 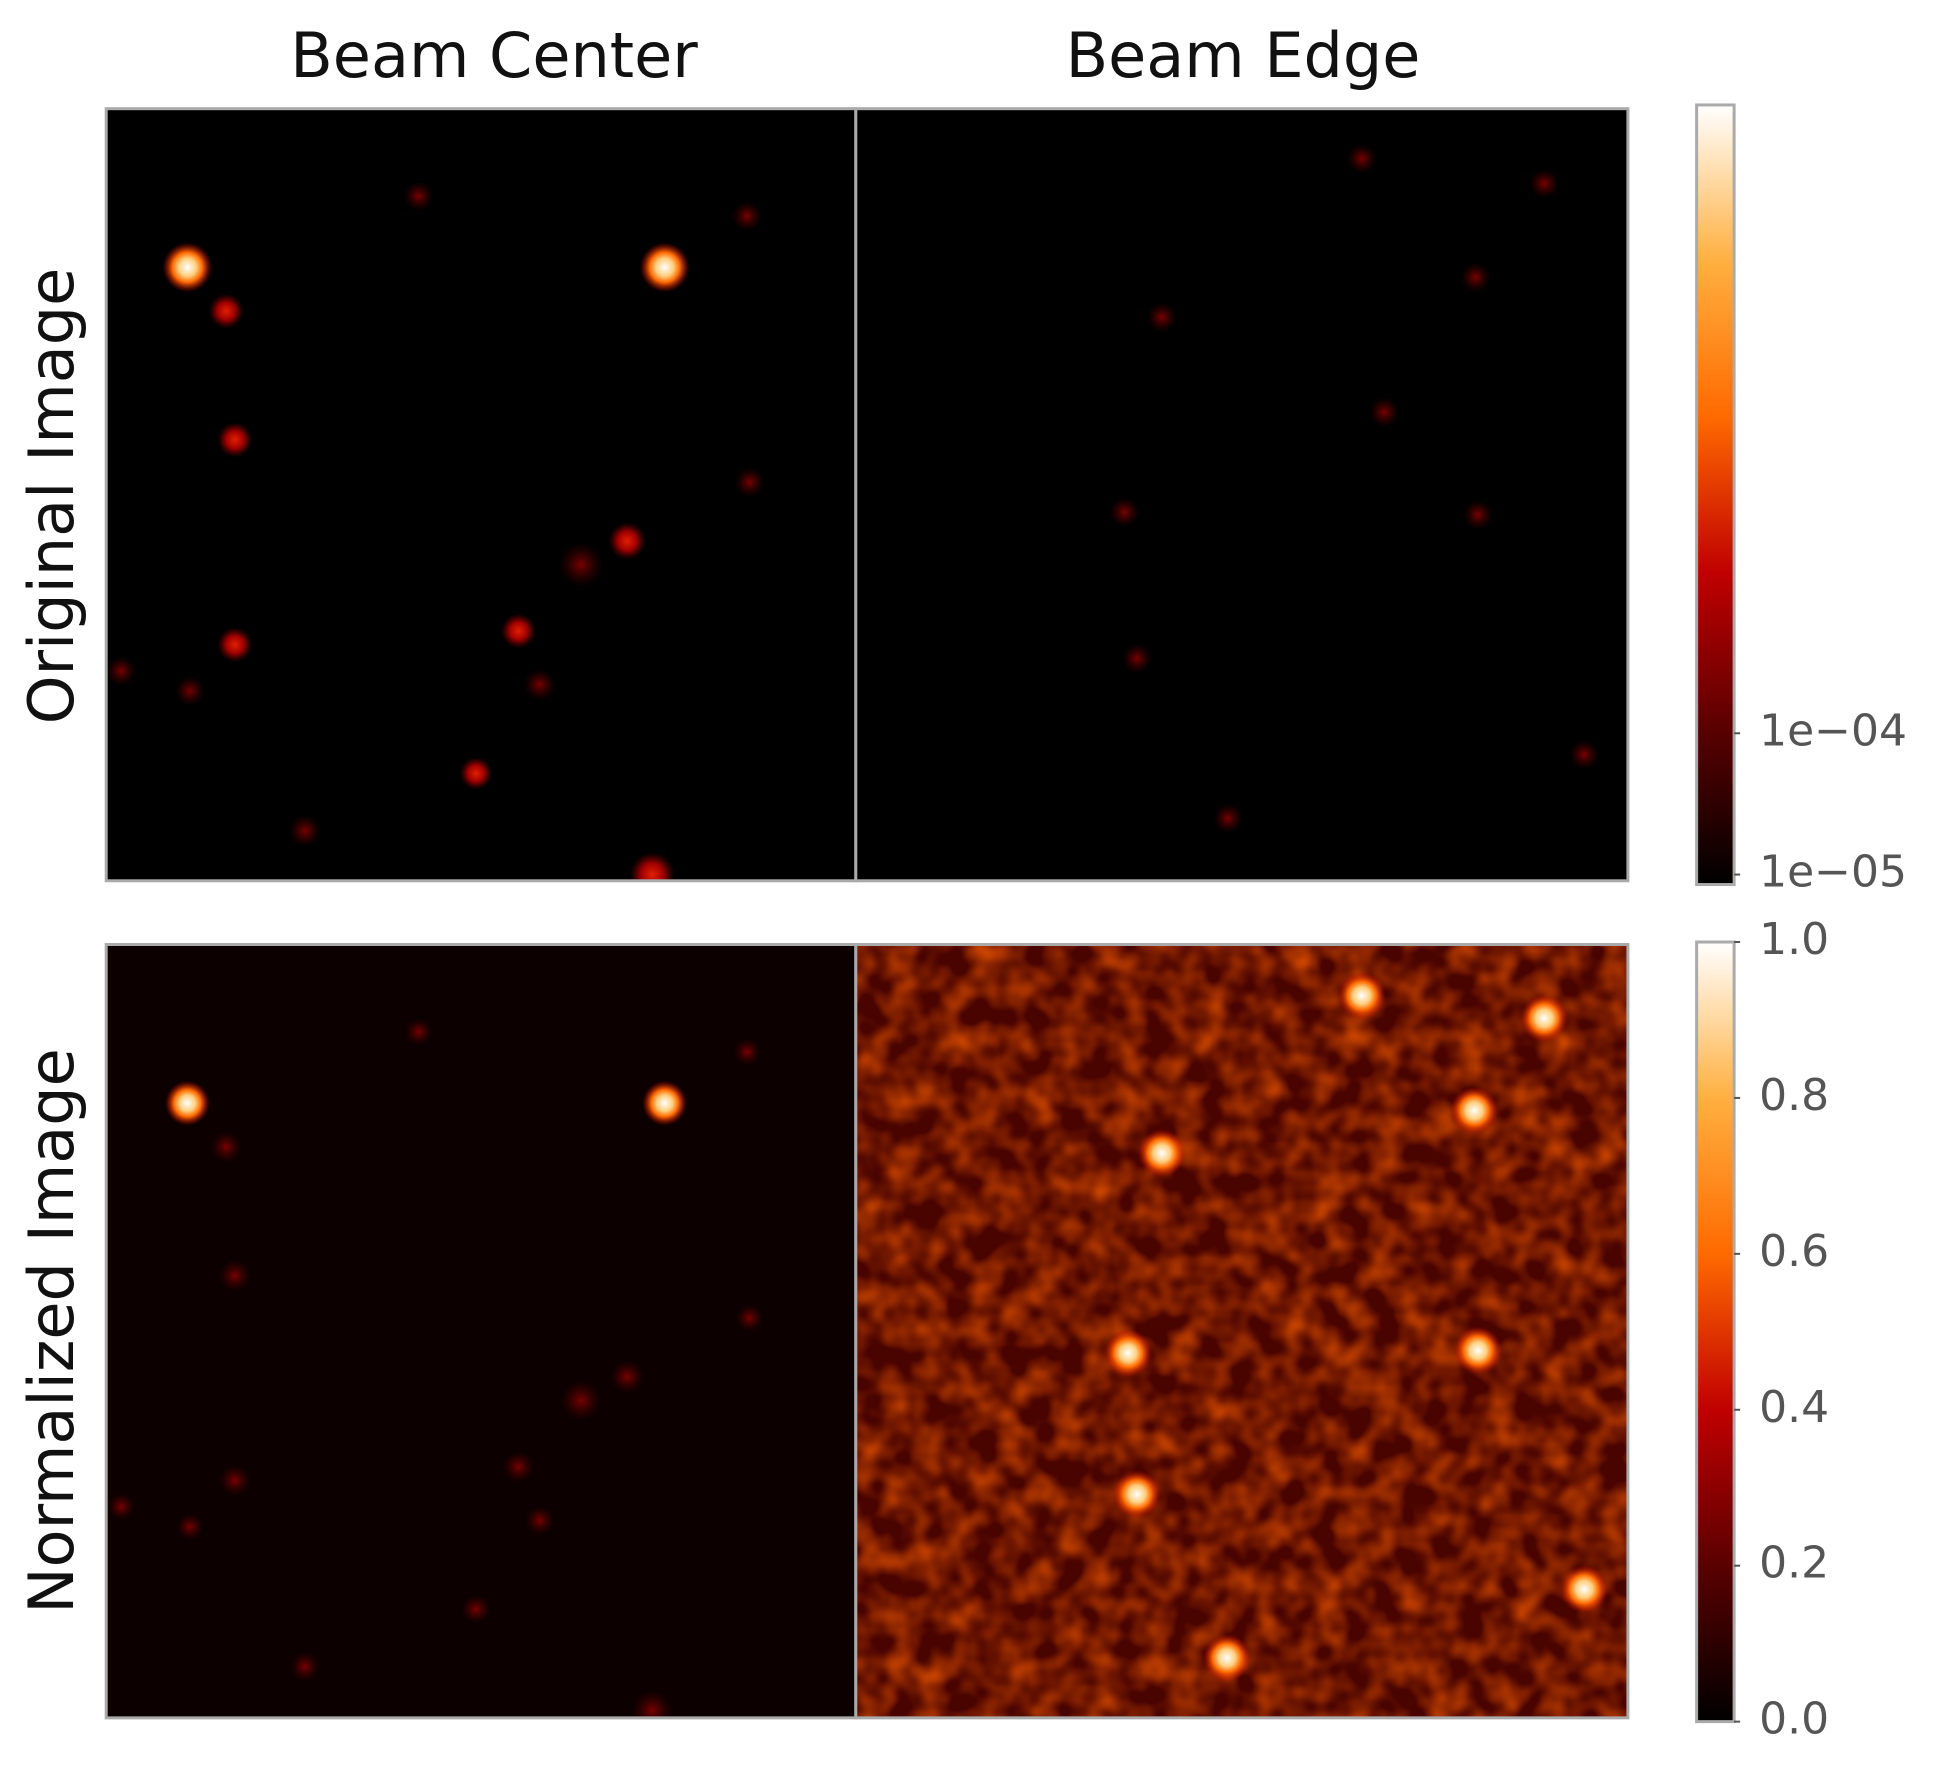 I want to click on colorbar-tick-label: 1e−04, so click(x=1833, y=730).